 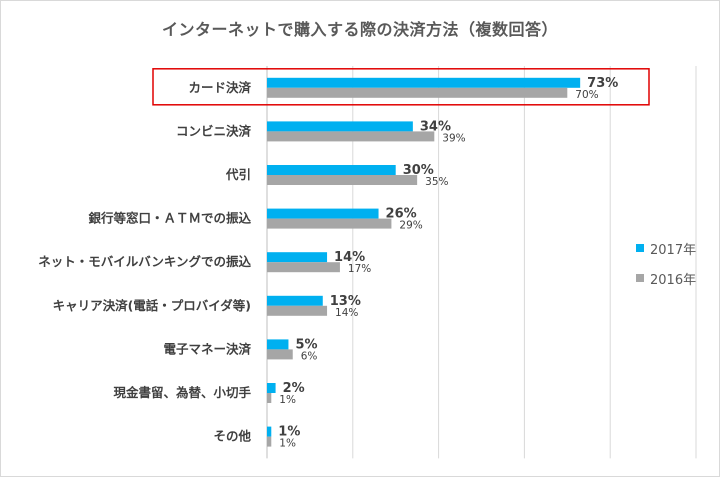 What do you see at coordinates (345, 301) in the screenshot?
I see `data-label-2017: 13%` at bounding box center [345, 301].